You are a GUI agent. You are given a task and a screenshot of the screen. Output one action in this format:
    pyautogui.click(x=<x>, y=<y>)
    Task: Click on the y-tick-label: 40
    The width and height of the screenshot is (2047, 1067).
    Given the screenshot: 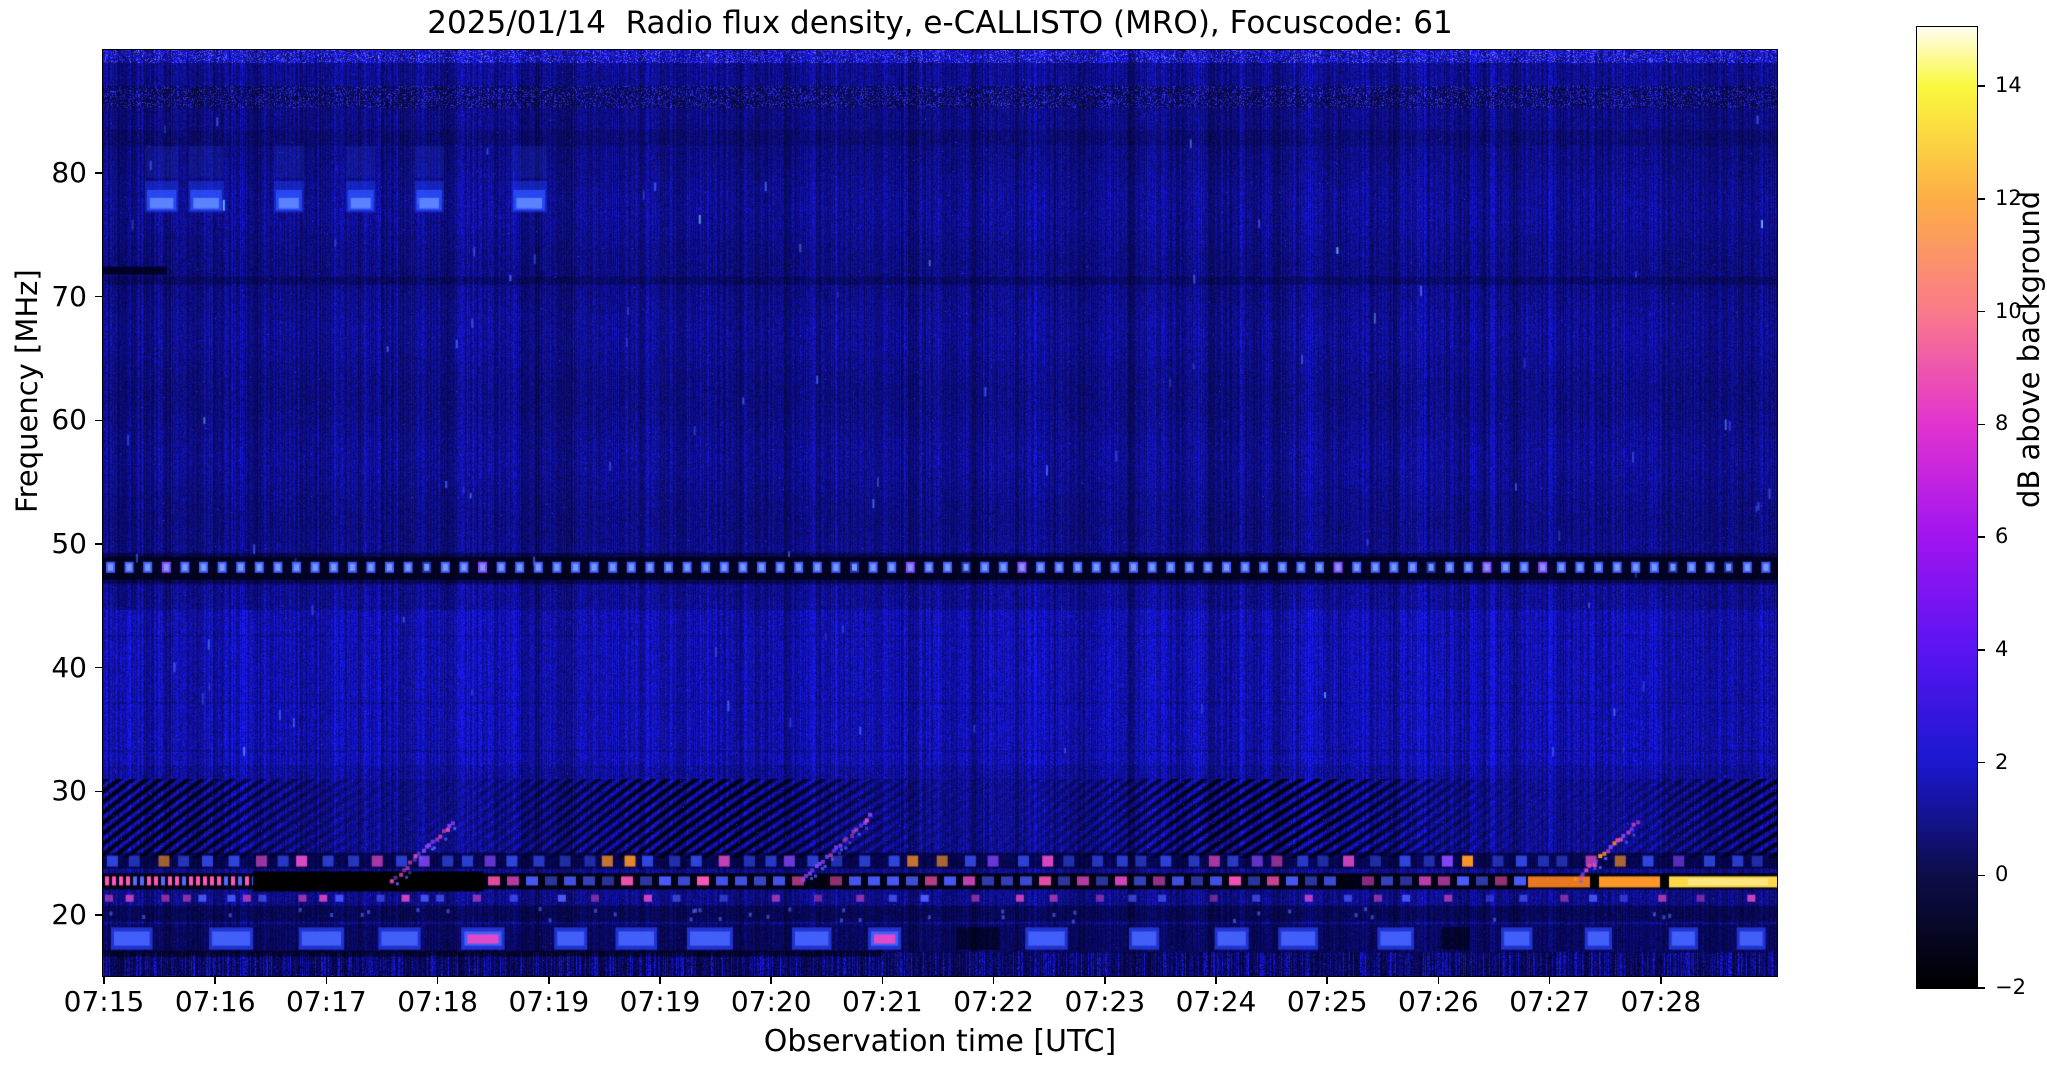 What is the action you would take?
    pyautogui.click(x=69, y=667)
    